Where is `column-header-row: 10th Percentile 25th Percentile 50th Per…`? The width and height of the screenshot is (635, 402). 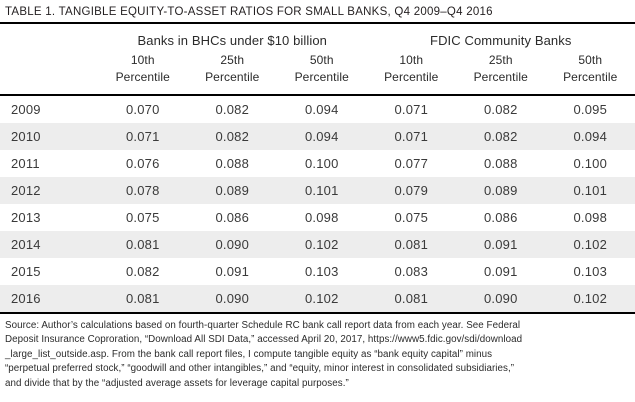 column-header-row: 10th Percentile 25th Percentile 50th Per… is located at coordinates (317, 72).